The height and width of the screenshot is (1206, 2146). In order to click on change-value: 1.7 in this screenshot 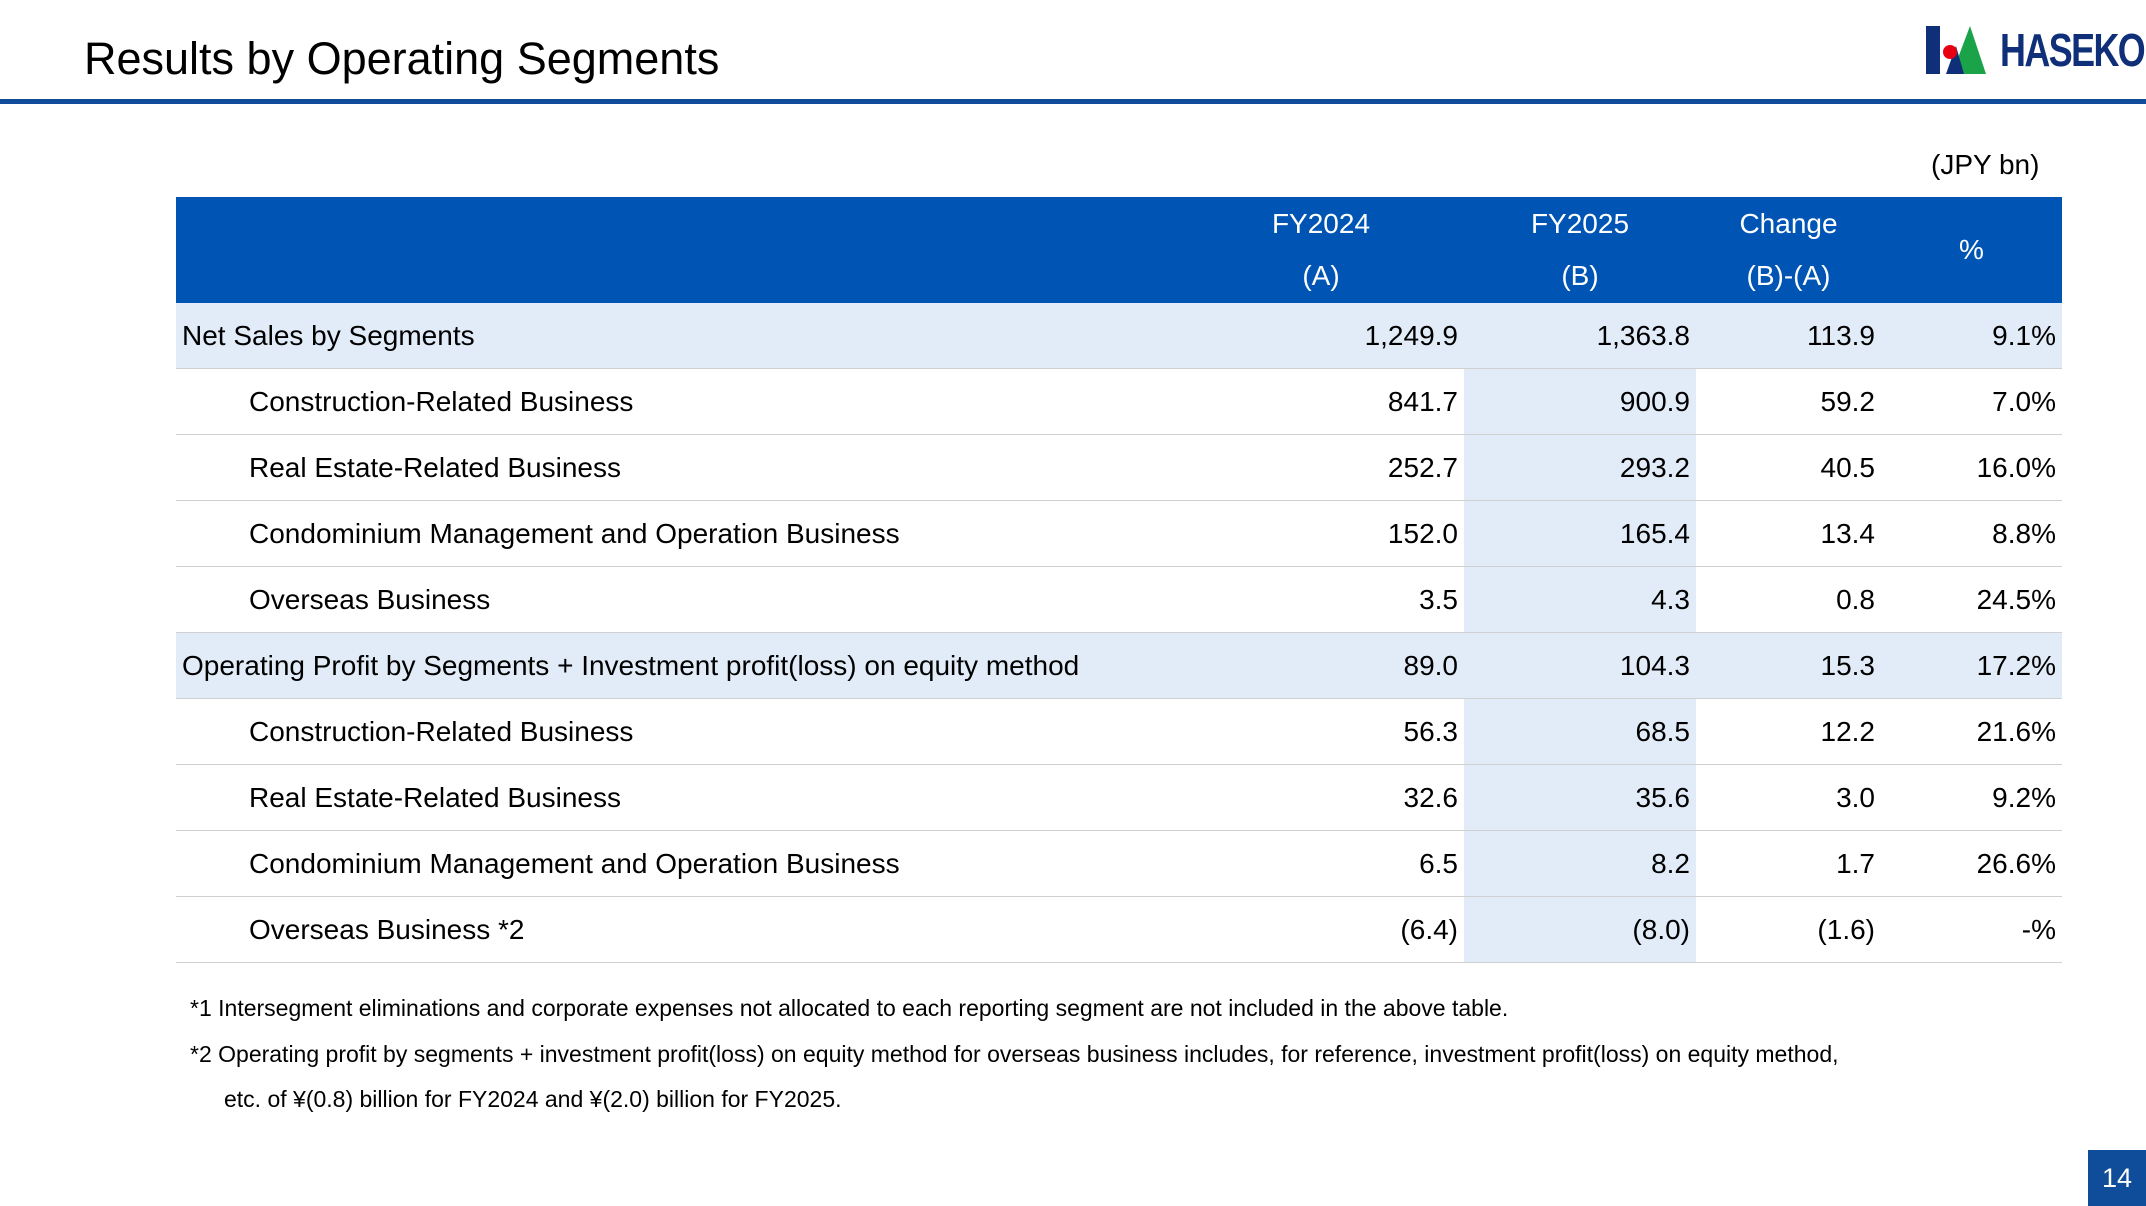, I will do `click(1788, 863)`.